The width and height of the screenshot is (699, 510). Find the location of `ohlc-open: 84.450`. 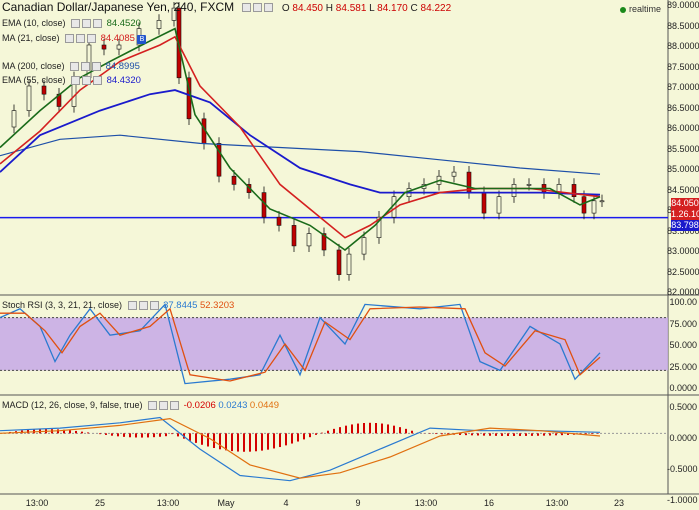

ohlc-open: 84.450 is located at coordinates (307, 8).